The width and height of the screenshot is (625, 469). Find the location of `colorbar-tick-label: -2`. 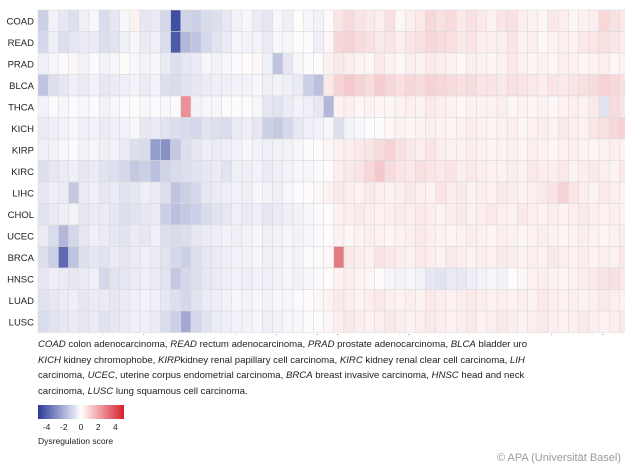

colorbar-tick-label: -2 is located at coordinates (64, 427).